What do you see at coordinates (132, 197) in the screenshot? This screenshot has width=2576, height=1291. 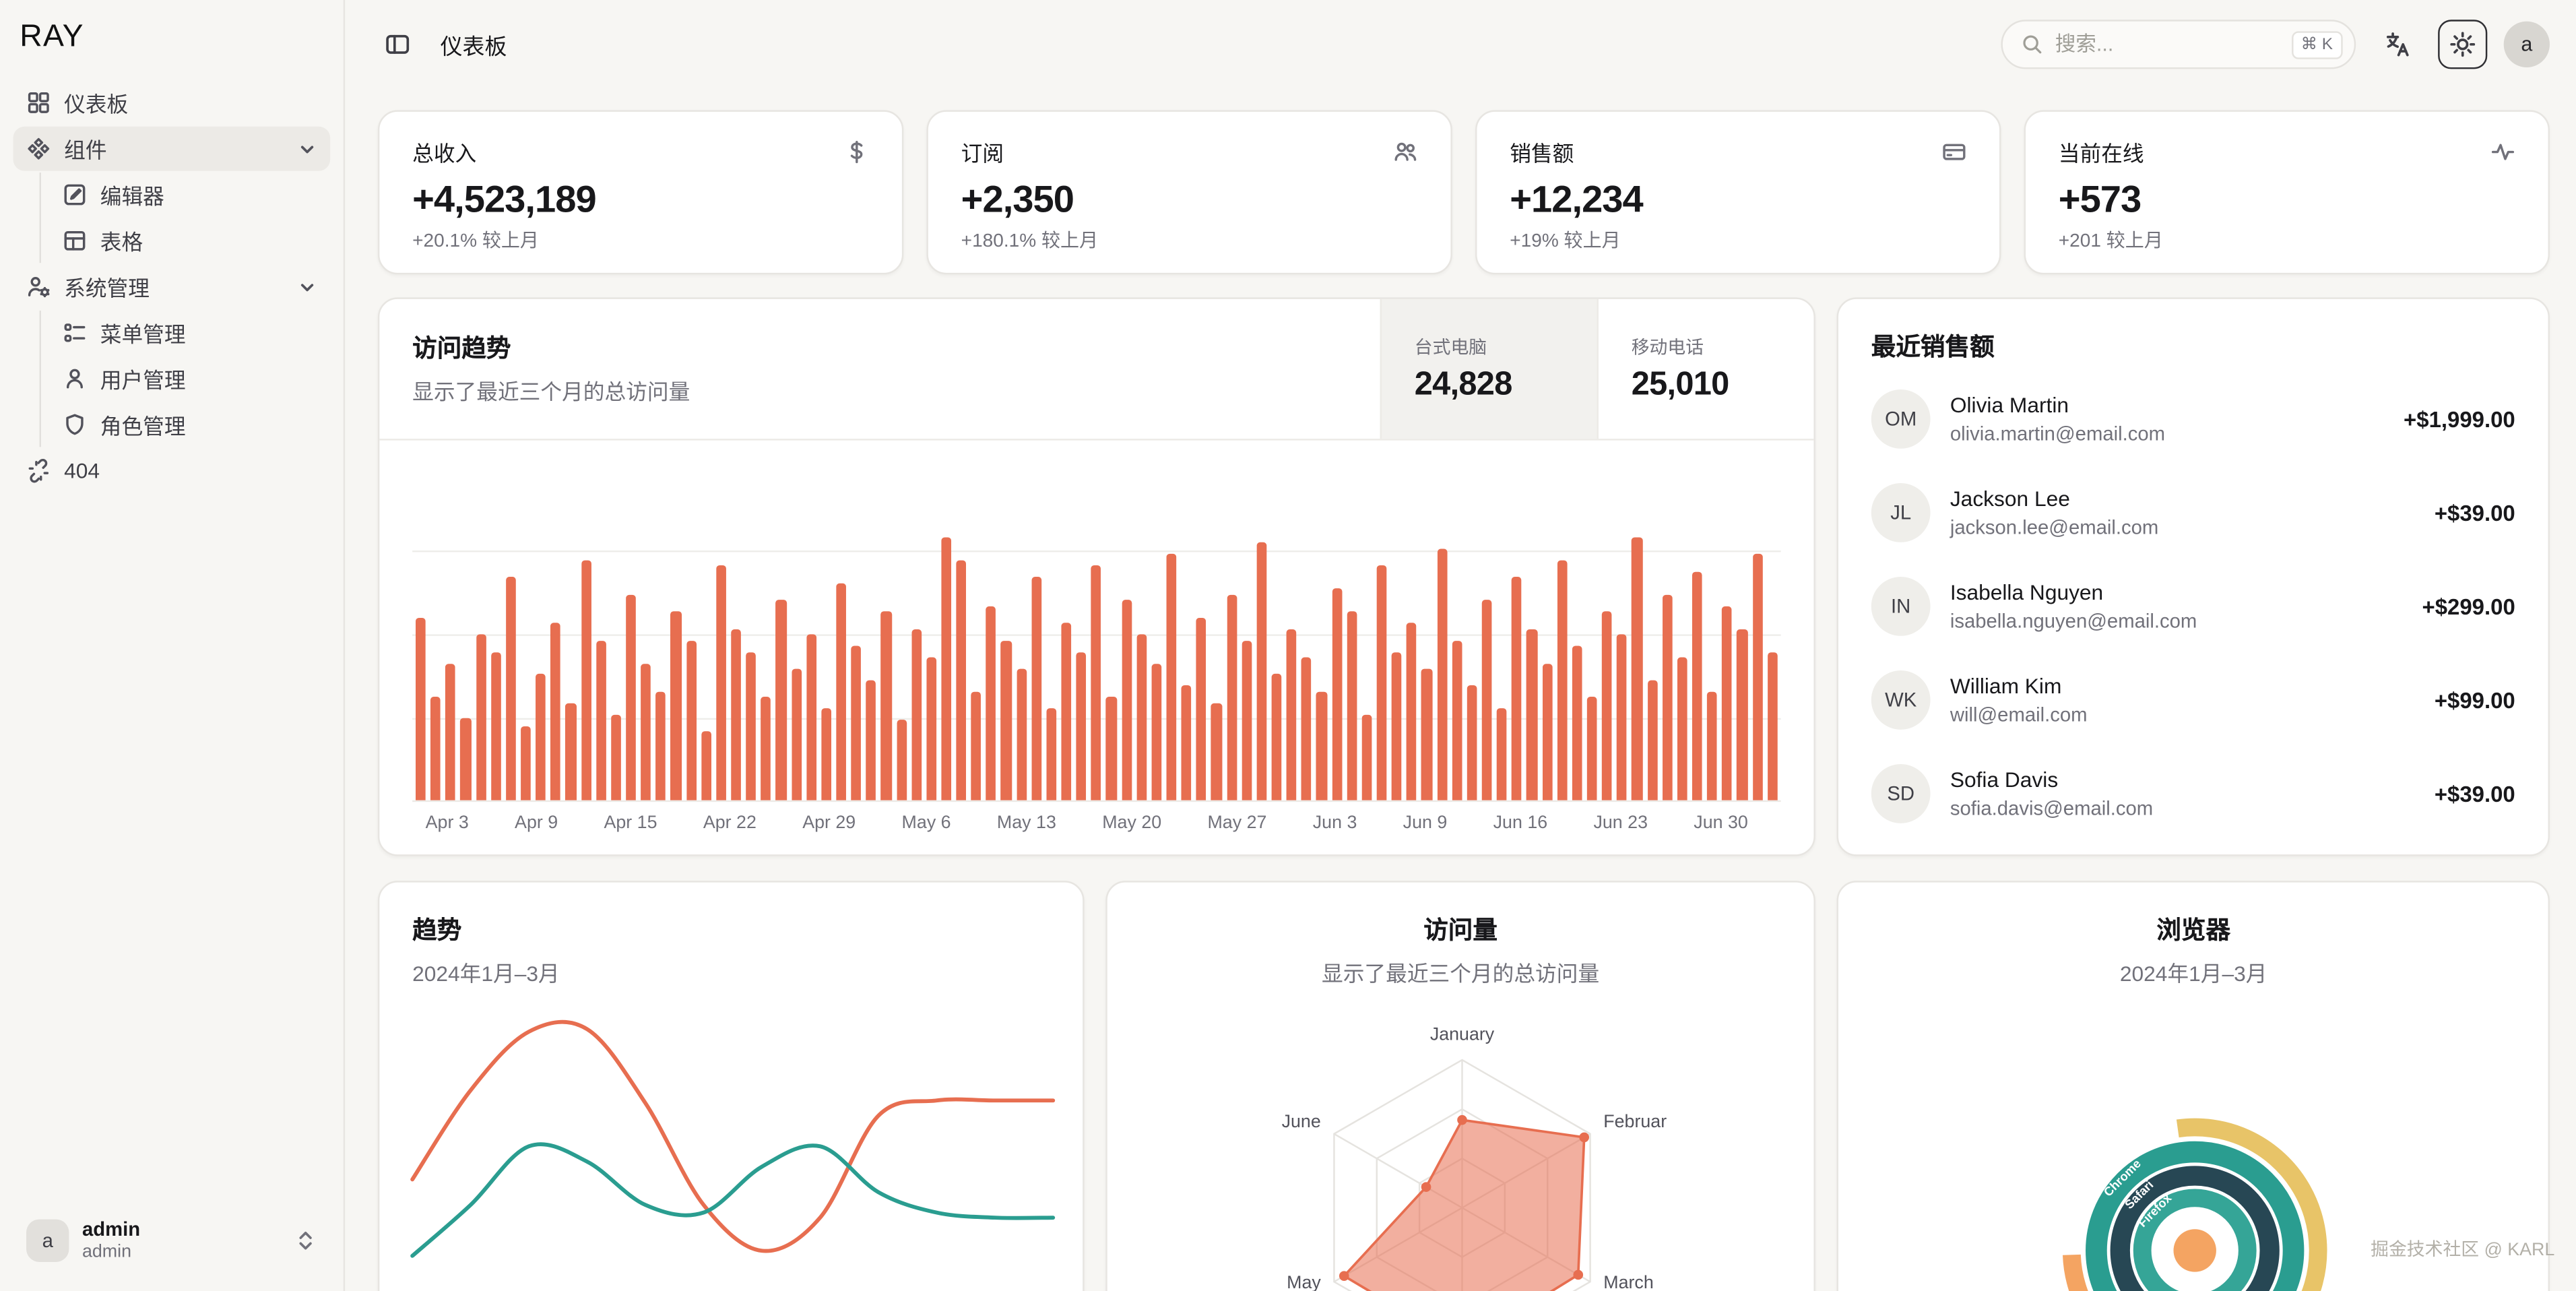 I see `sidebar-item-label: 编辑器` at bounding box center [132, 197].